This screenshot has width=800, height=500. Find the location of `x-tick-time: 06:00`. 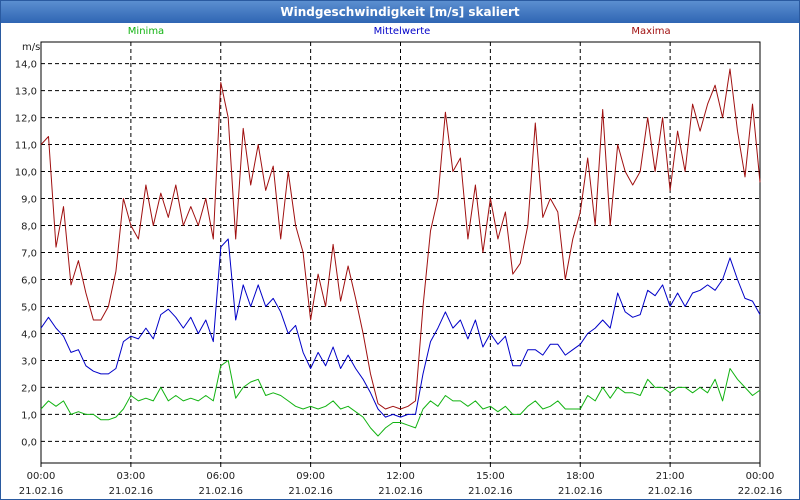

x-tick-time: 06:00 is located at coordinates (220, 476).